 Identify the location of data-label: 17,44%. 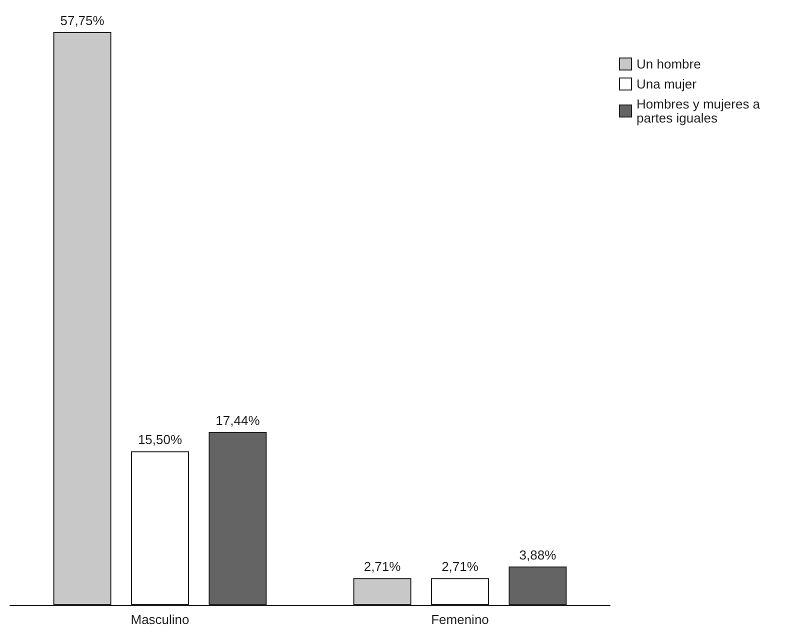
(238, 420).